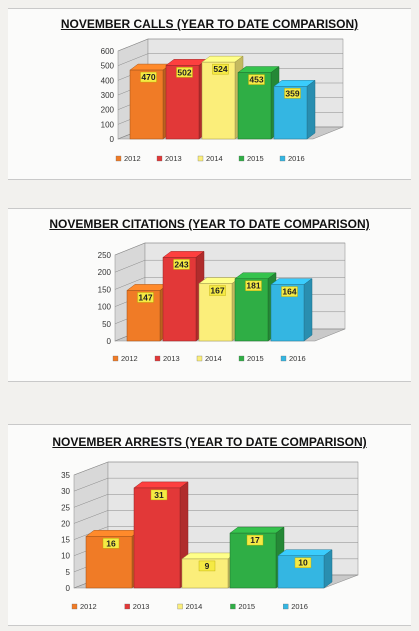 The image size is (419, 631). Describe the element at coordinates (108, 66) in the screenshot. I see `y-tick-label: 500` at that location.